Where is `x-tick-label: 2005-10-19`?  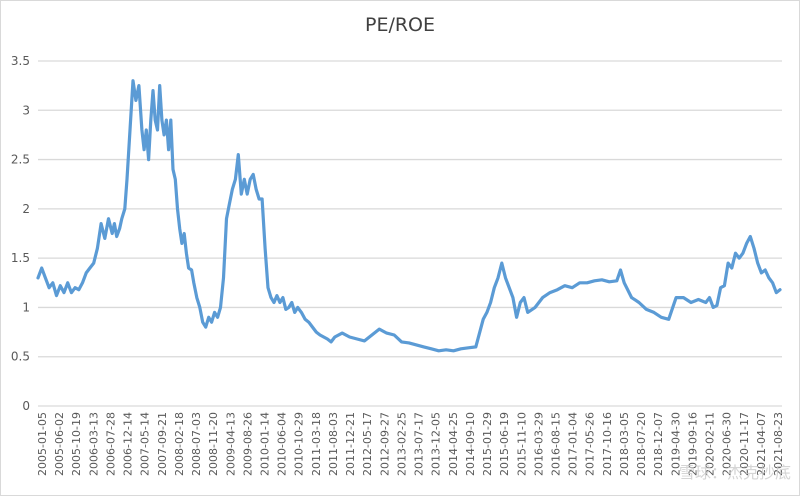
x-tick-label: 2005-10-19 is located at coordinates (76, 444).